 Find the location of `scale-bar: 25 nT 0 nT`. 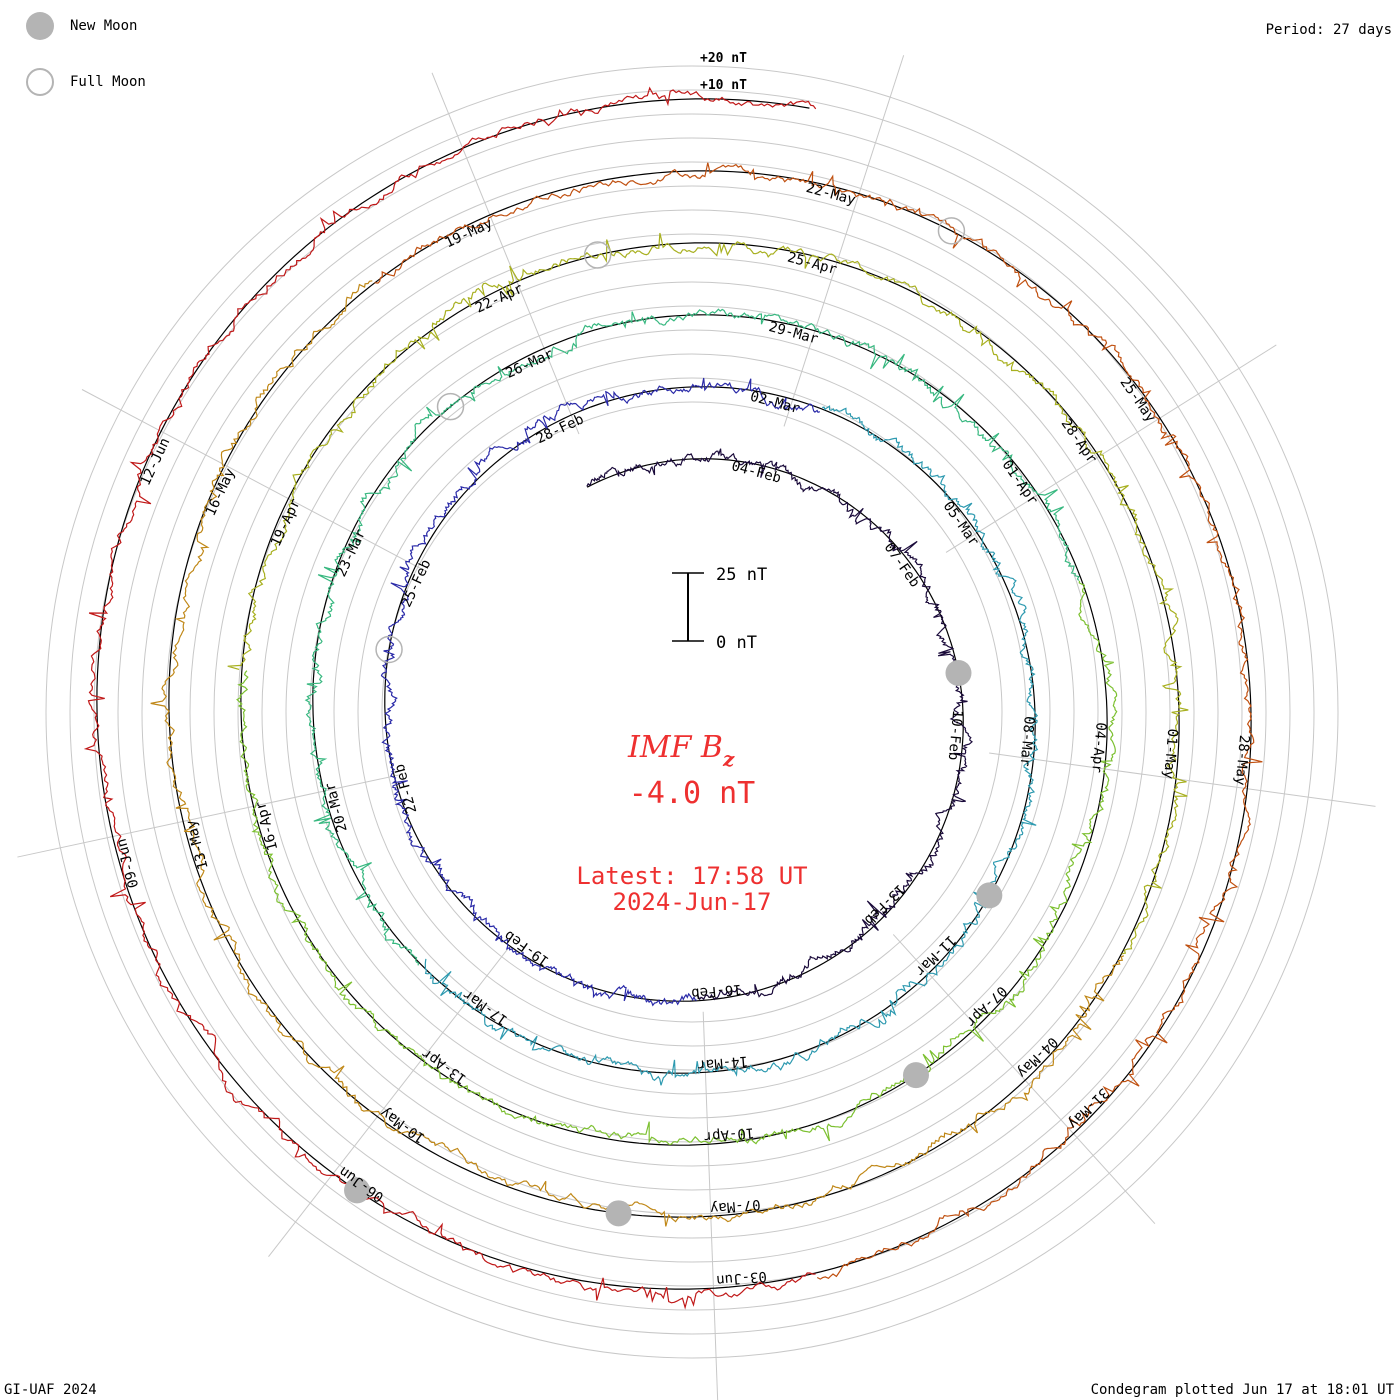

scale-bar: 25 nT 0 nT is located at coordinates (719, 609).